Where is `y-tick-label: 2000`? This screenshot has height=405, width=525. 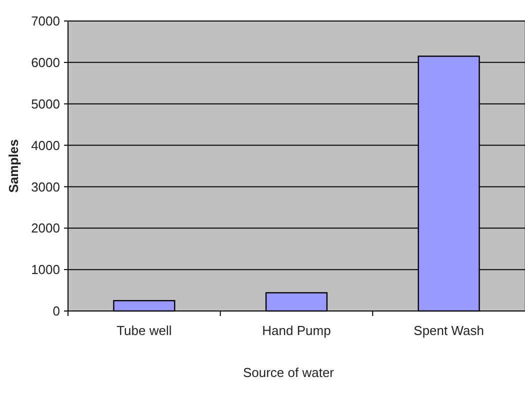
y-tick-label: 2000 is located at coordinates (45, 228).